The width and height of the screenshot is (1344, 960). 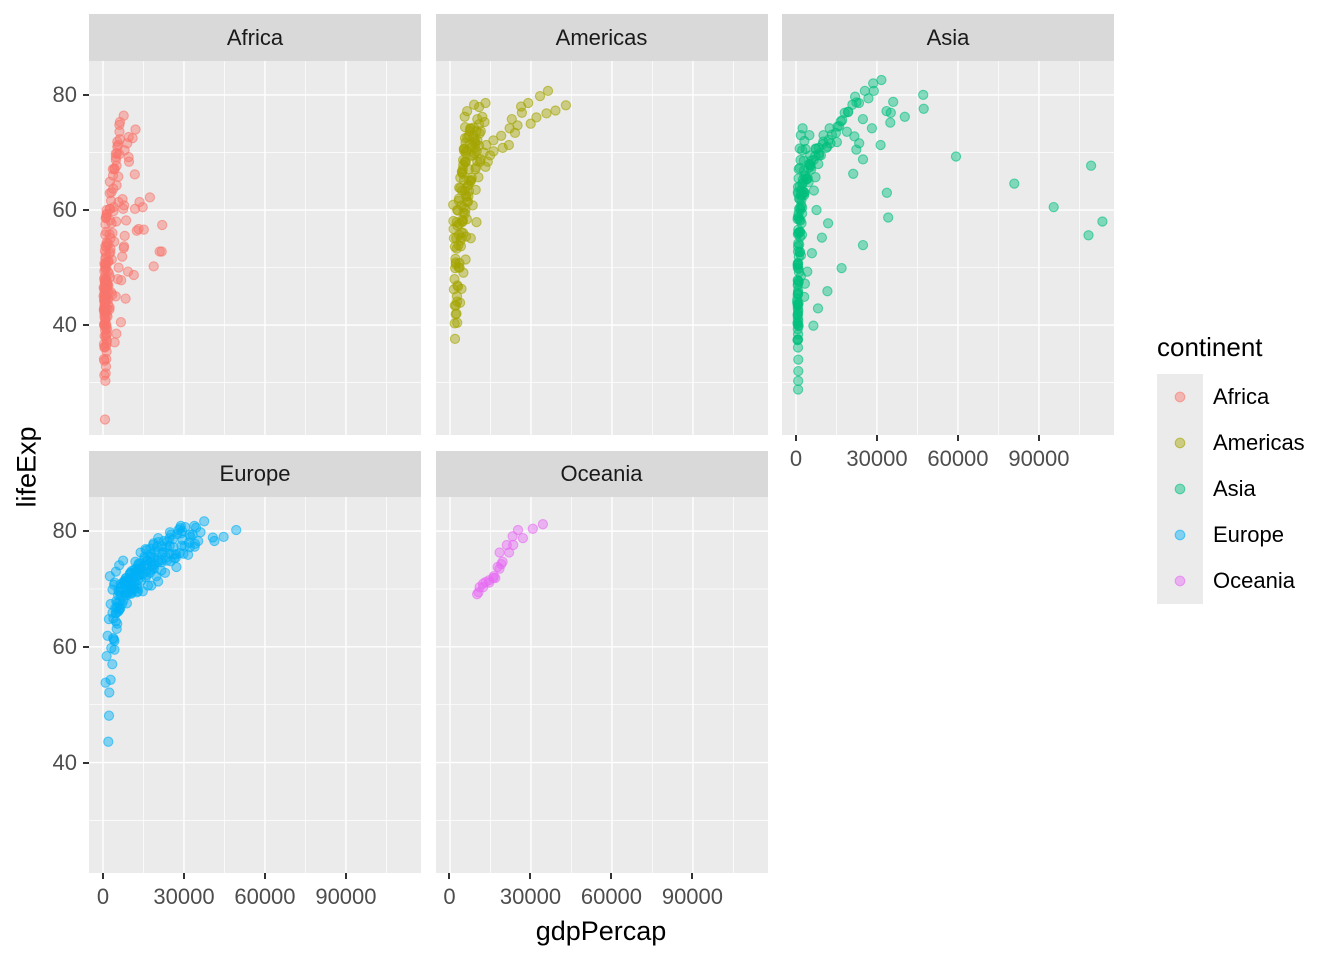 I want to click on facet-strip-label: Africa, so click(x=255, y=37).